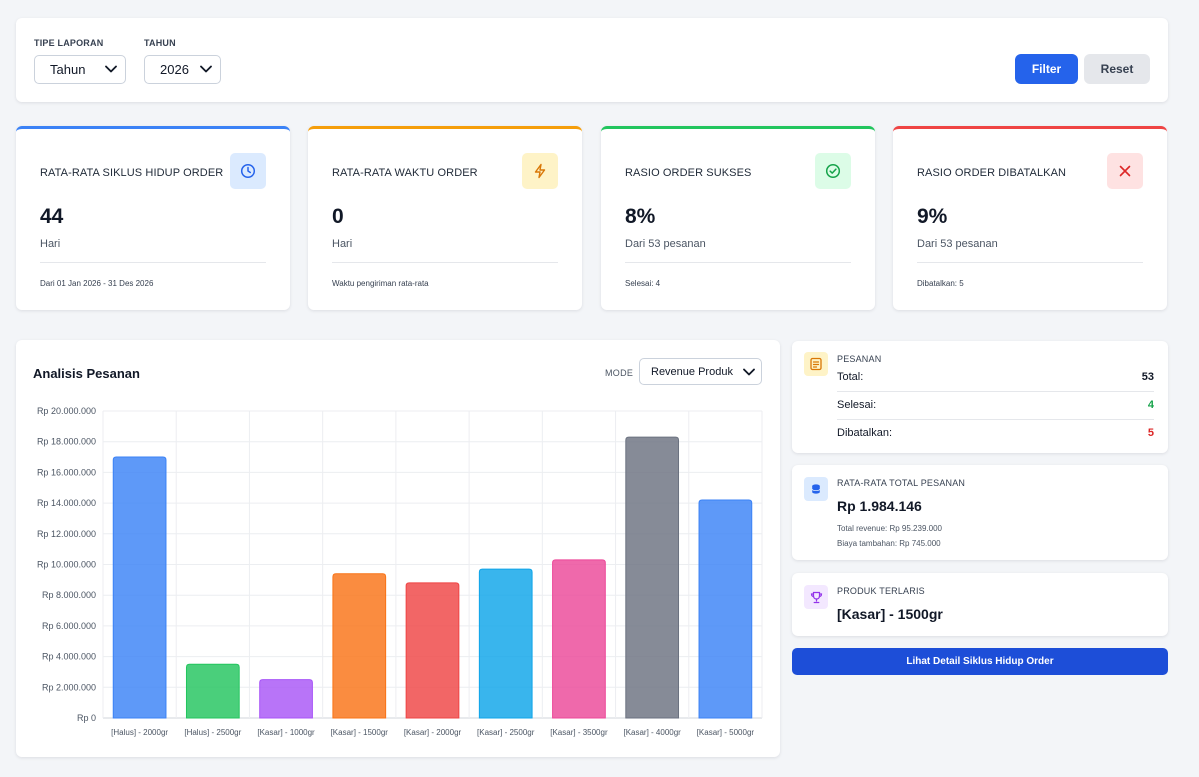 This screenshot has width=1199, height=777. What do you see at coordinates (68, 69) in the screenshot?
I see `report-type-value: Tahun` at bounding box center [68, 69].